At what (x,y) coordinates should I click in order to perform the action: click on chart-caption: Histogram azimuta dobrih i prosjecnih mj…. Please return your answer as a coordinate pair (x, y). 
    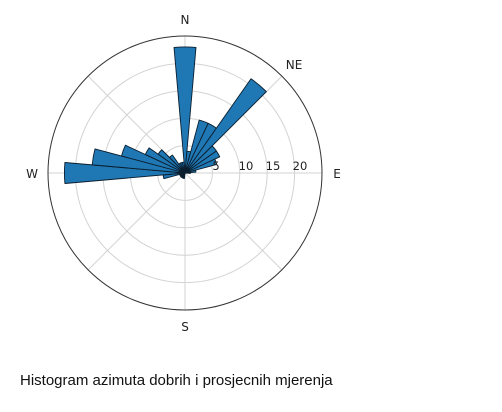
    Looking at the image, I should click on (176, 380).